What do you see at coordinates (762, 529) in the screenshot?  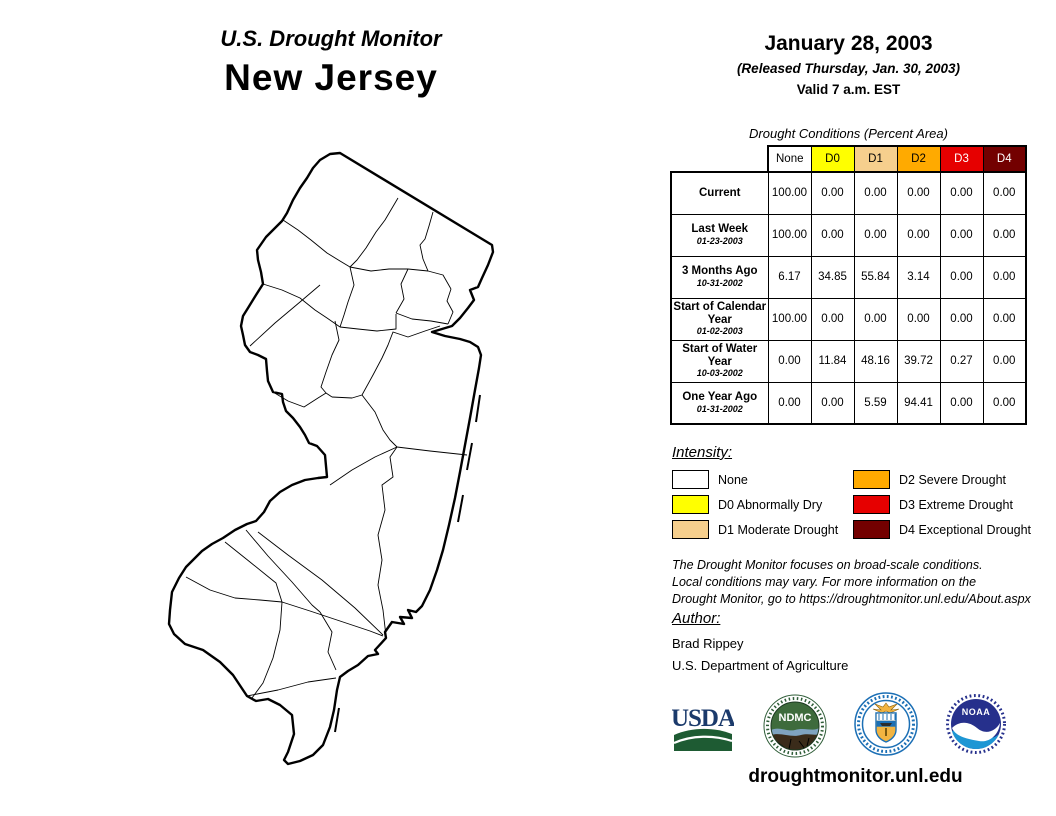 I see `legend-item-d1: D1 Moderate Drought` at bounding box center [762, 529].